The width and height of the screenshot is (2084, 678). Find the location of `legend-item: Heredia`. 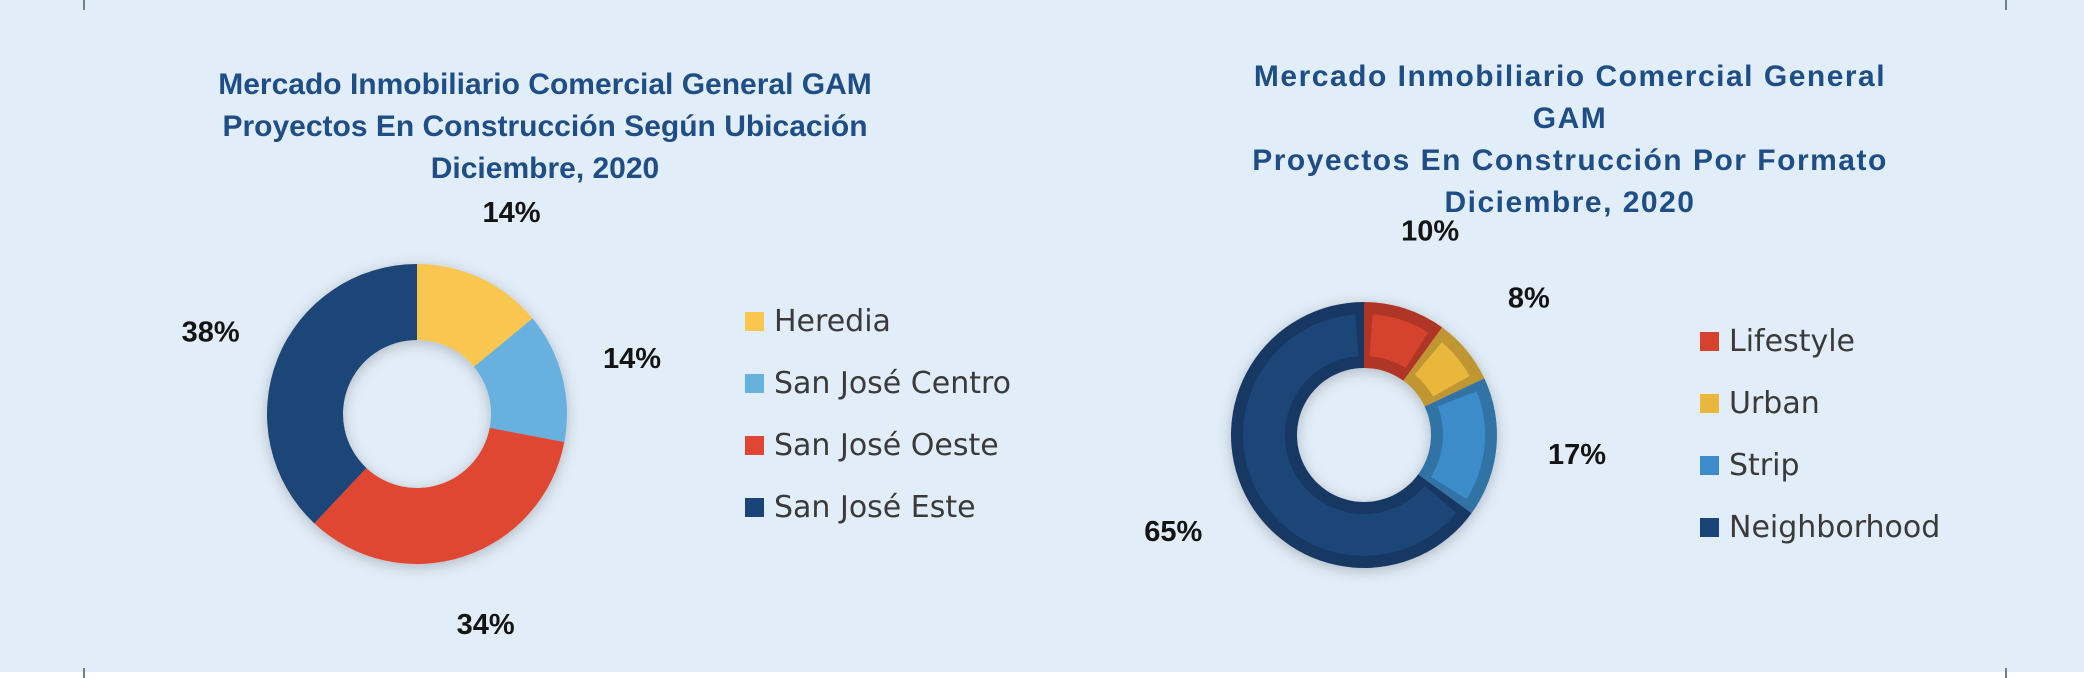

legend-item: Heredia is located at coordinates (878, 321).